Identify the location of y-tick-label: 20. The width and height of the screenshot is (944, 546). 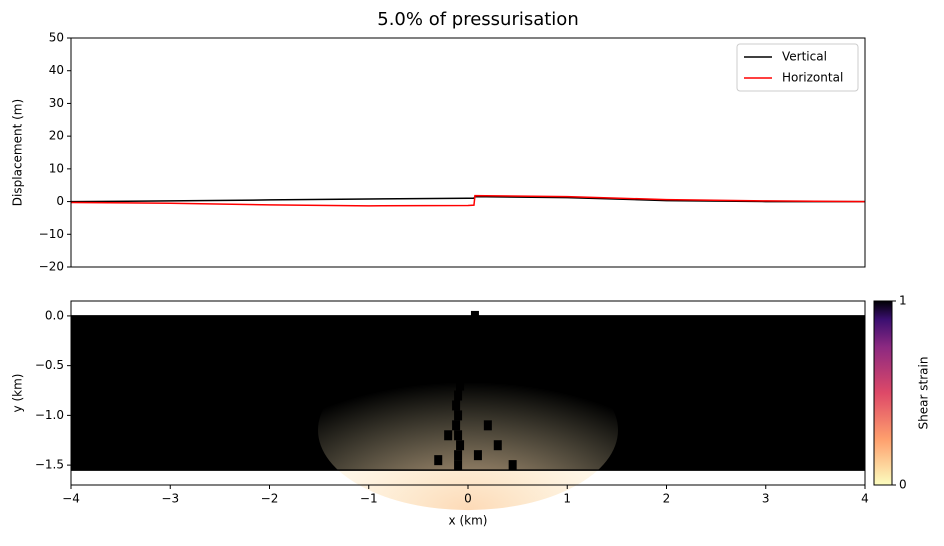
(56, 136).